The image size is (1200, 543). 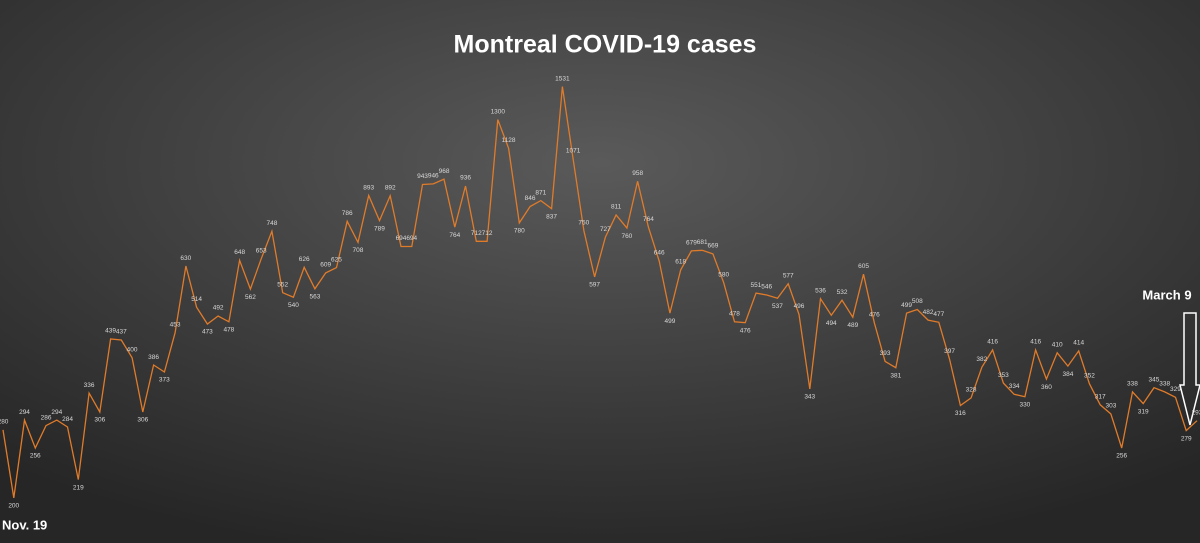 I want to click on data-label: 303, so click(x=1111, y=406).